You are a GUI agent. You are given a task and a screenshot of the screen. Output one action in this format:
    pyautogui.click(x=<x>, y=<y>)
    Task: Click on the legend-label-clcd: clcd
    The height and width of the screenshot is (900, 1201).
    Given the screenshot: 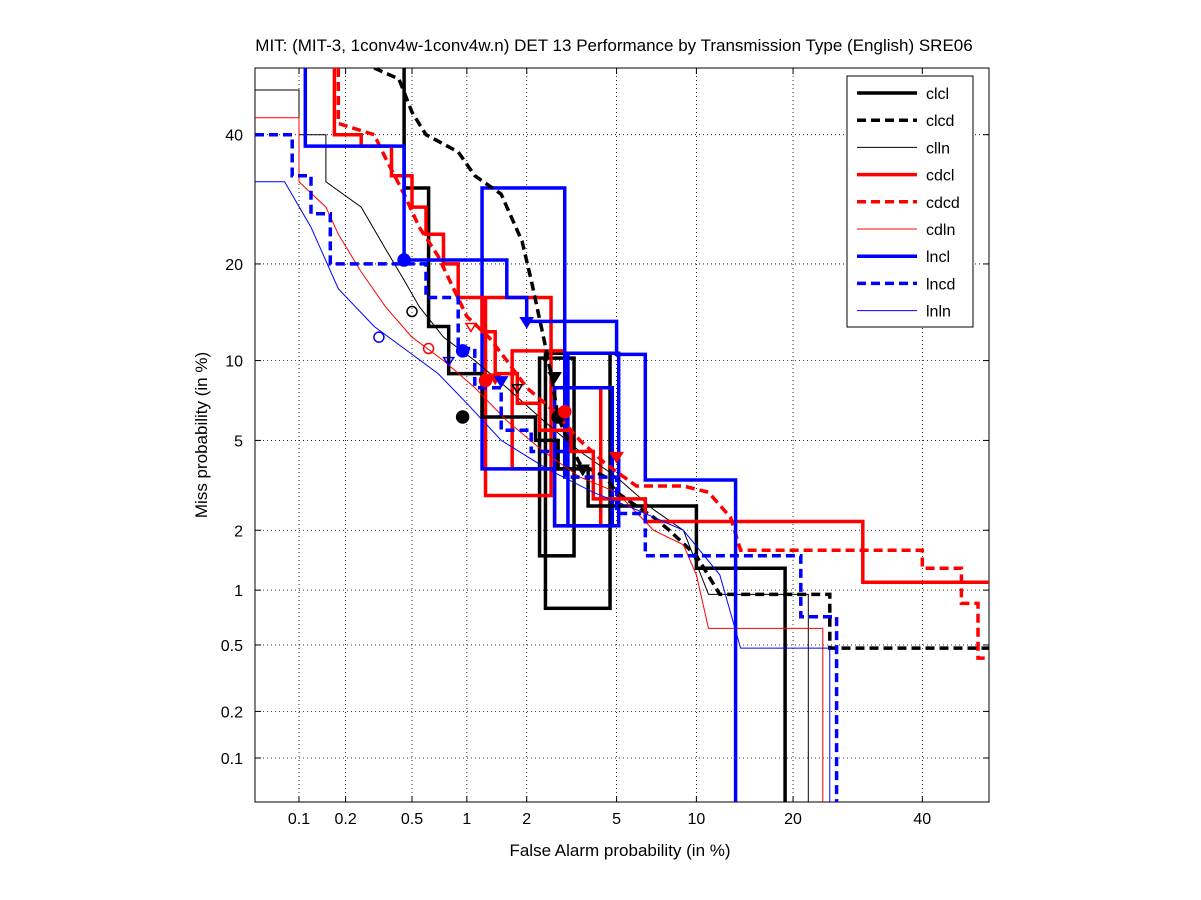 What is the action you would take?
    pyautogui.click(x=940, y=121)
    